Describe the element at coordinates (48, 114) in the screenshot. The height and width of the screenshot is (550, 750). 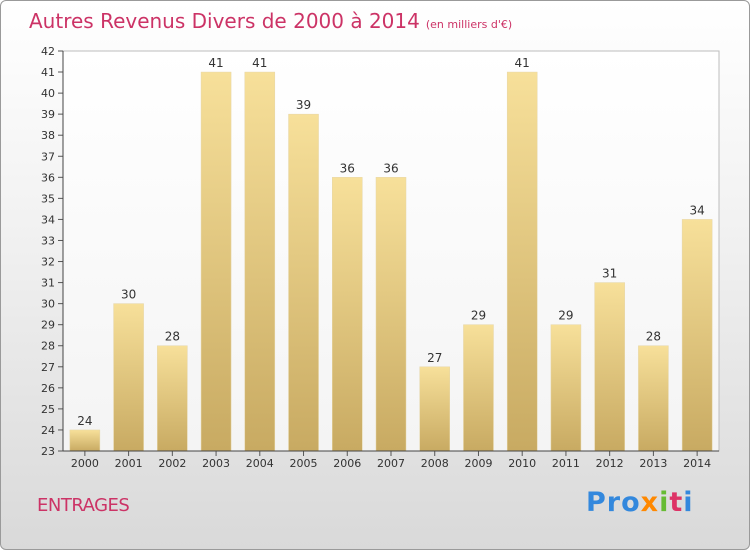
I see `y-tick-label: 39` at that location.